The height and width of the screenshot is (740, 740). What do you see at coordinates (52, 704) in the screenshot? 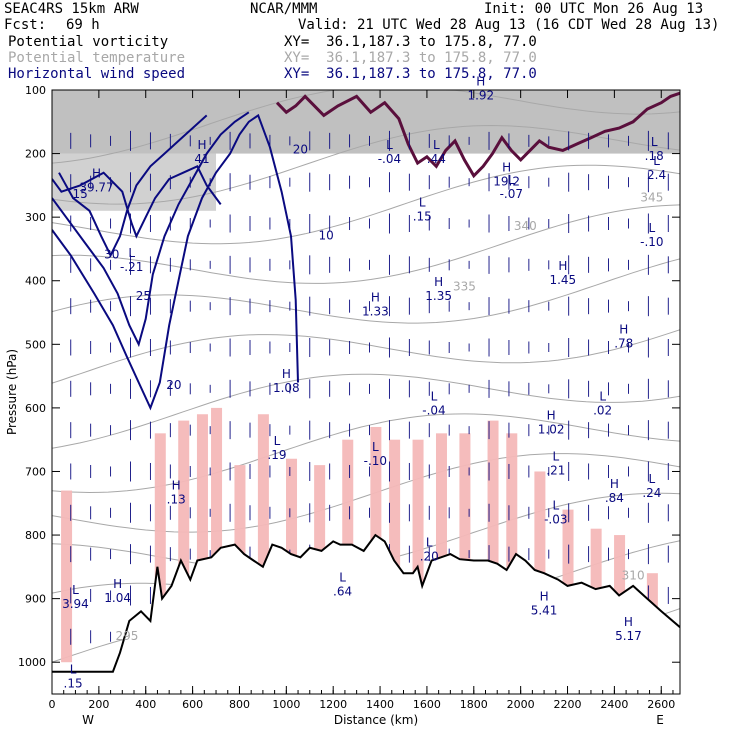
I see `x-tick-label: 0` at bounding box center [52, 704].